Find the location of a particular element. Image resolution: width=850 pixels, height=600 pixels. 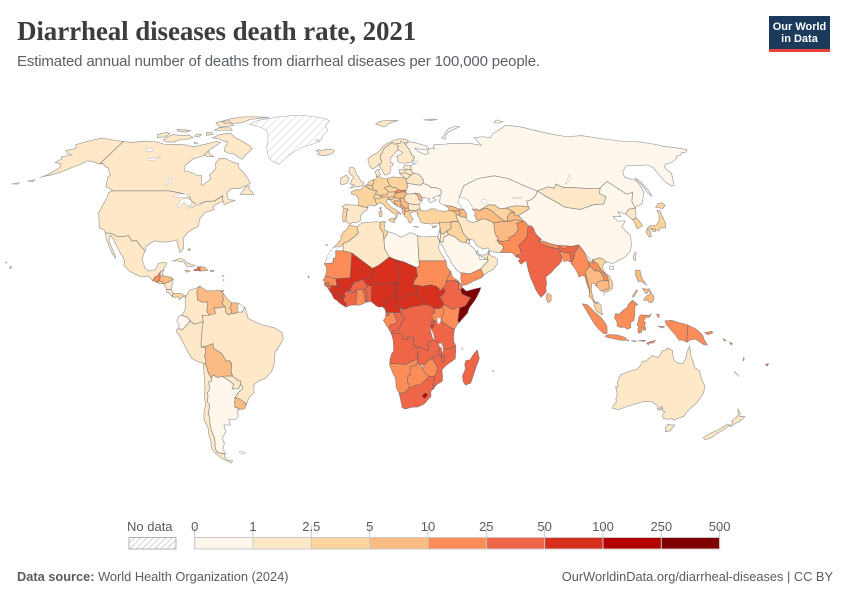

svg-text: 10 is located at coordinates (428, 526).